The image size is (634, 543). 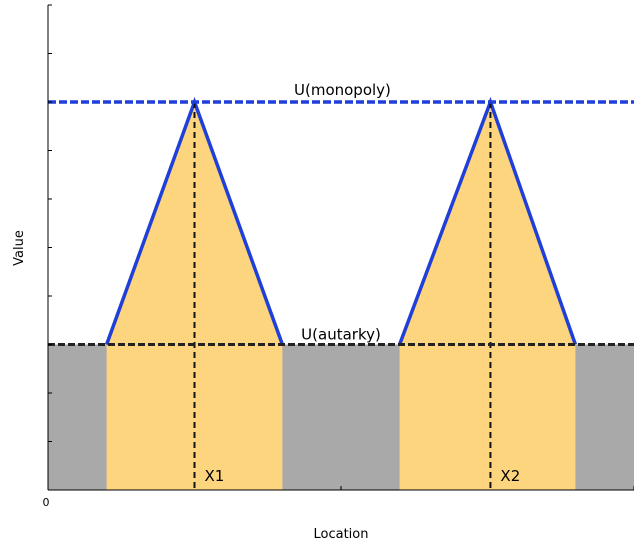 I want to click on x-tick-label-0: 0, so click(x=46, y=502).